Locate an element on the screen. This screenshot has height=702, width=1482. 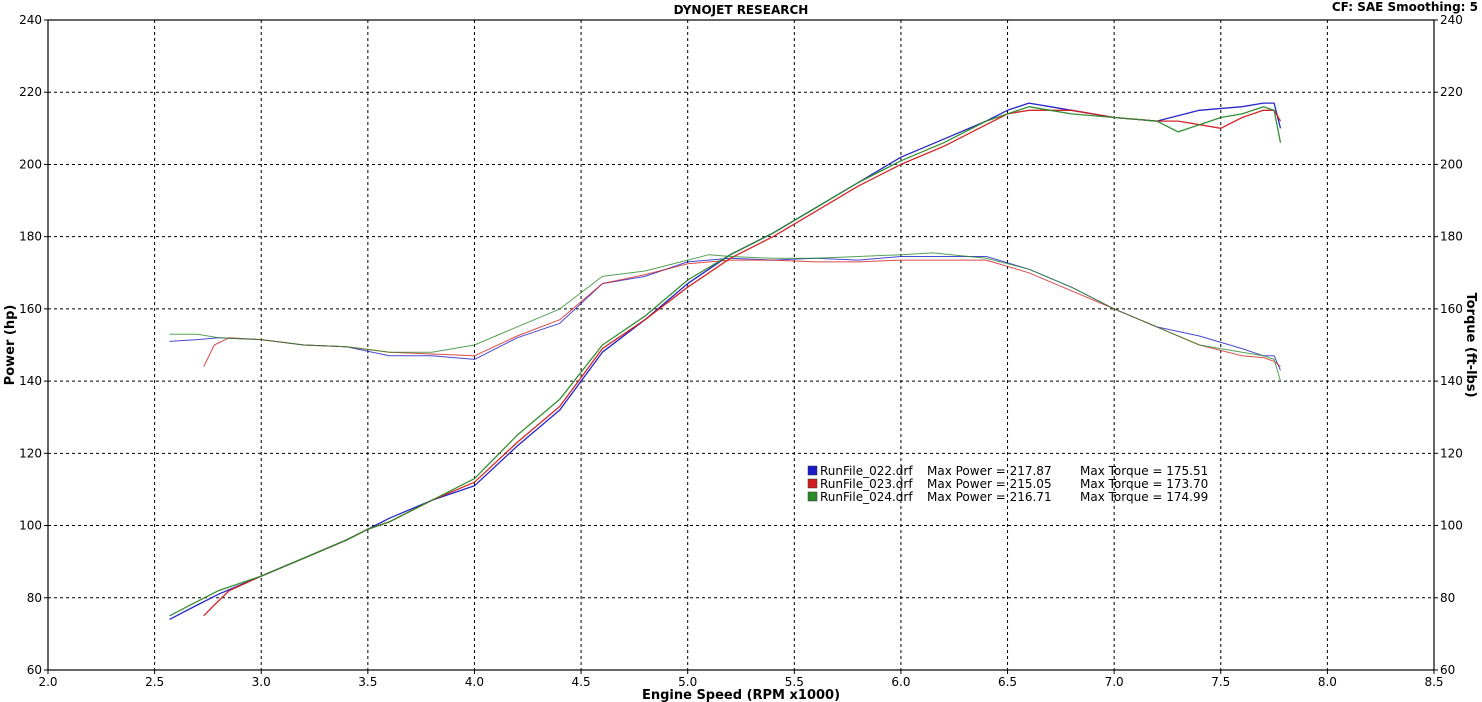
legend-max-torque: Max Torque = 174.99 is located at coordinates (1144, 497).